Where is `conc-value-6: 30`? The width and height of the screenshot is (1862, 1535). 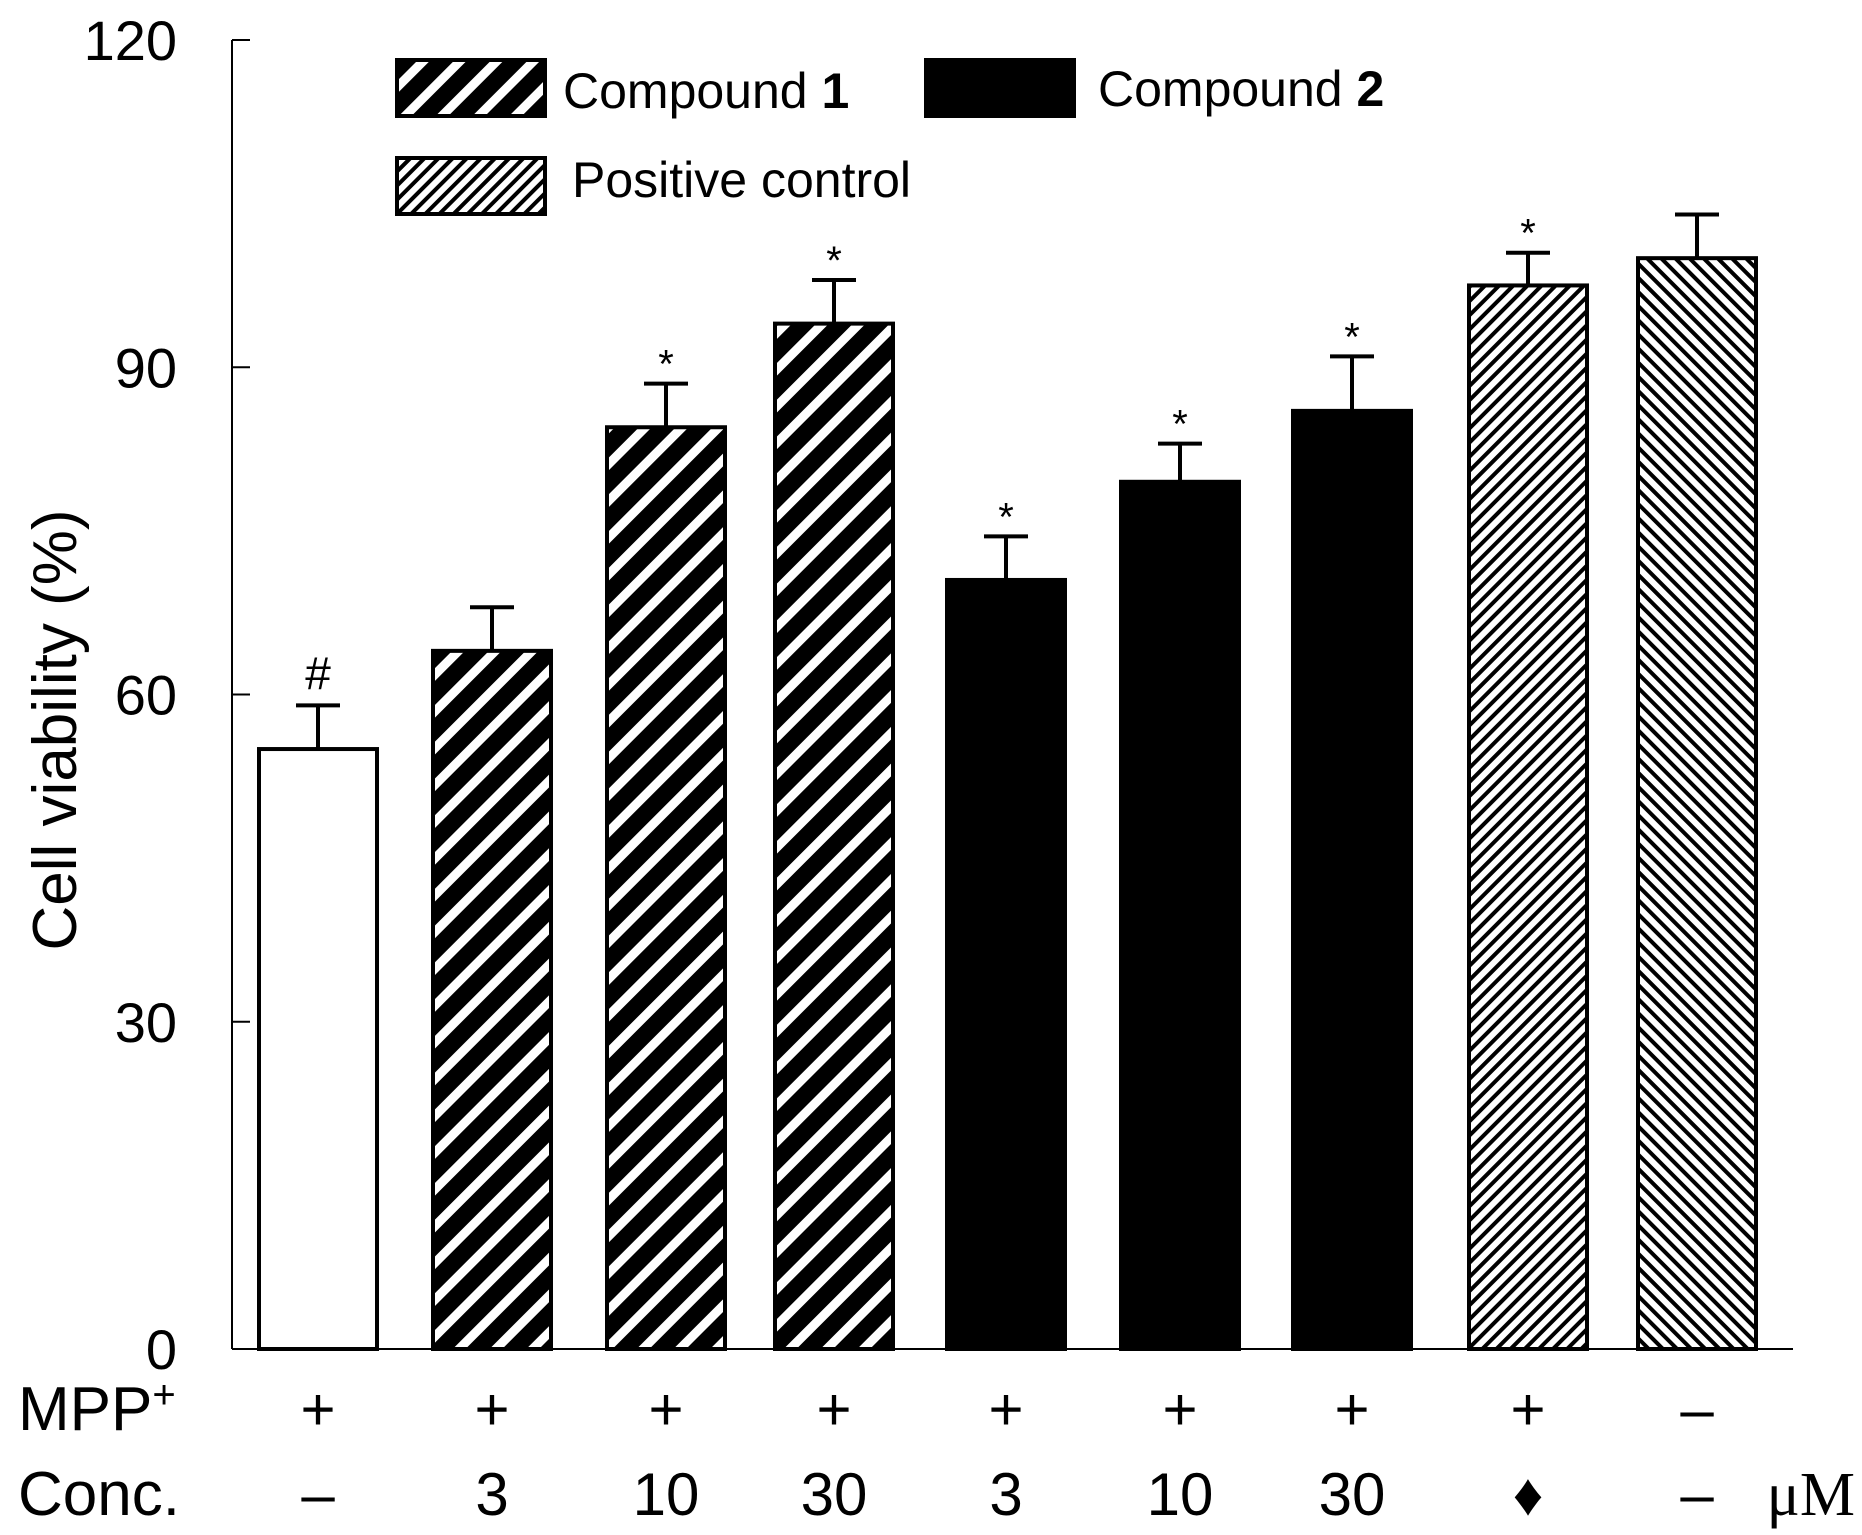
conc-value-6: 30 is located at coordinates (1352, 1494).